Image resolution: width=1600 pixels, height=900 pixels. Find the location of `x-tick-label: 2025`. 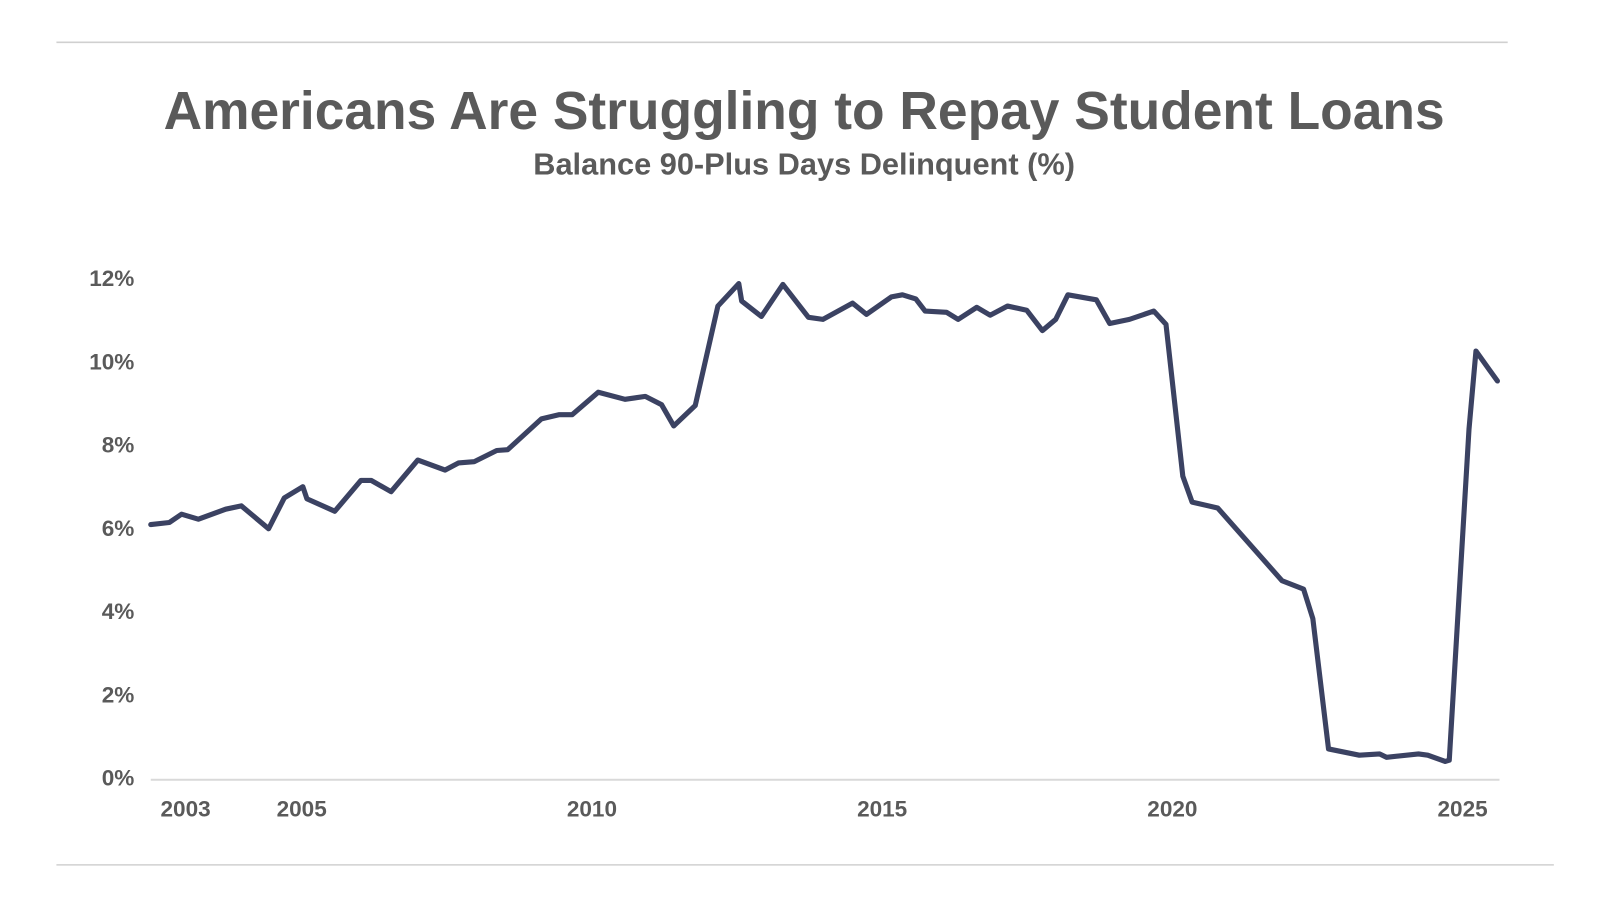

x-tick-label: 2025 is located at coordinates (1463, 808).